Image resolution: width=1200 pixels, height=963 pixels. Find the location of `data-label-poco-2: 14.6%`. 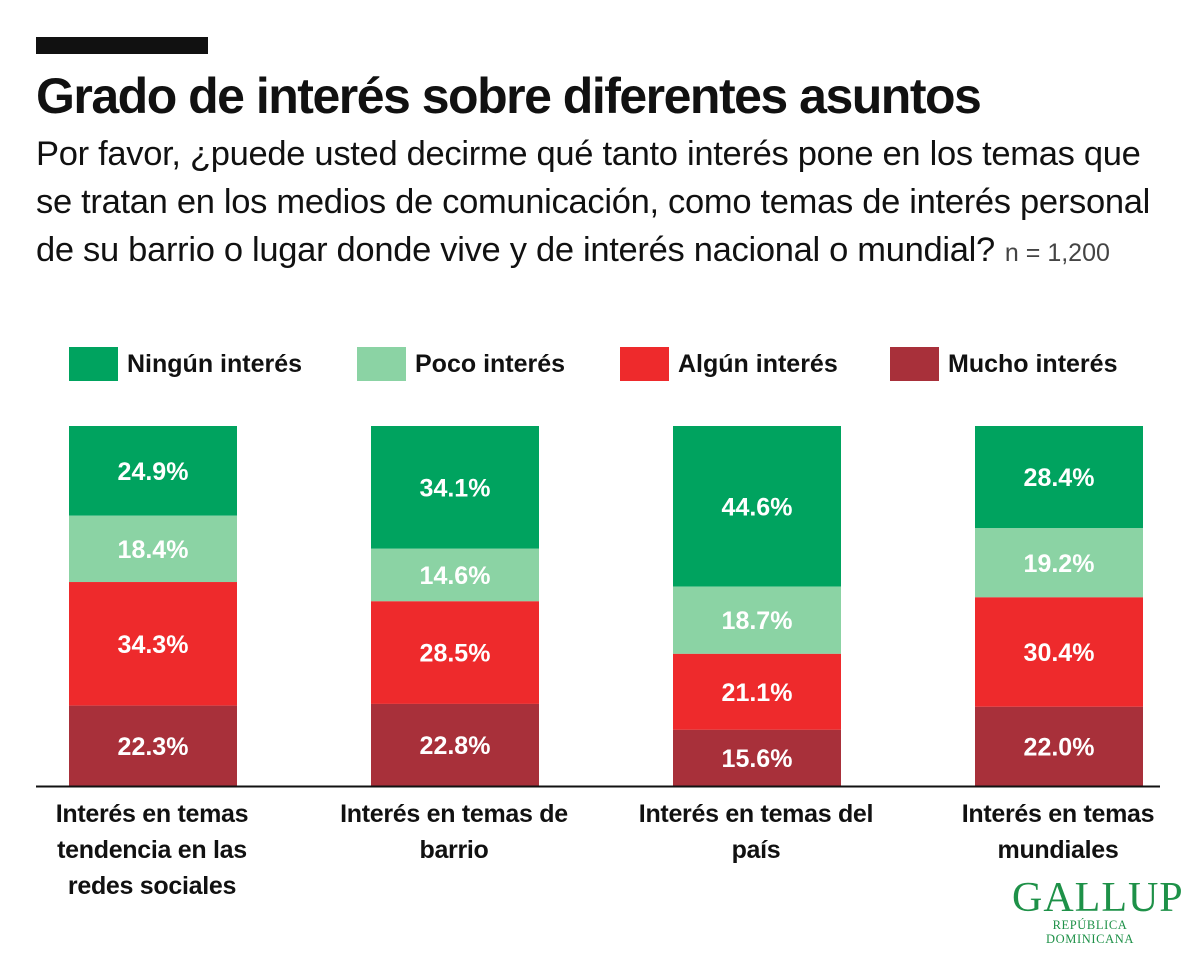

data-label-poco-2: 14.6% is located at coordinates (455, 576).